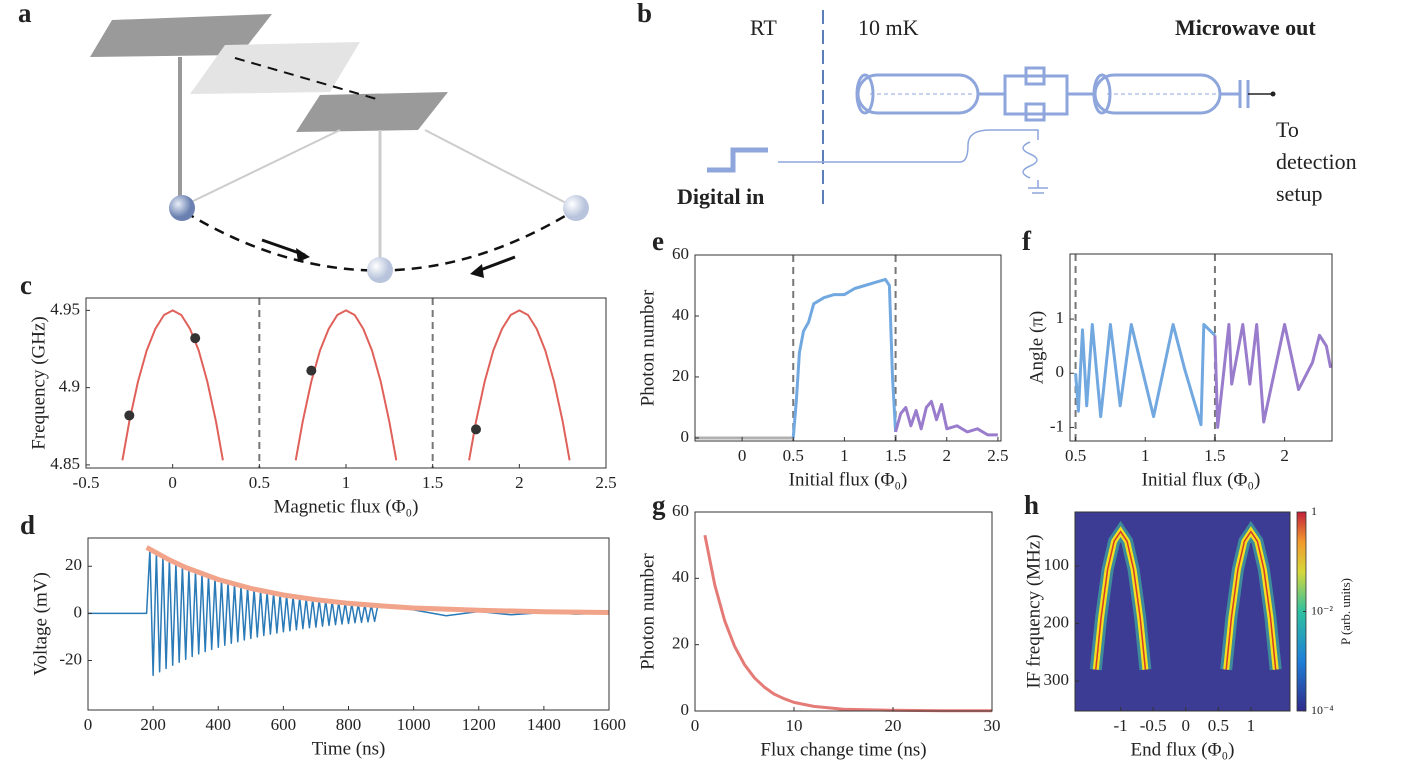  Describe the element at coordinates (888, 27) in the screenshot. I see `temp-label: 10 mK` at that location.